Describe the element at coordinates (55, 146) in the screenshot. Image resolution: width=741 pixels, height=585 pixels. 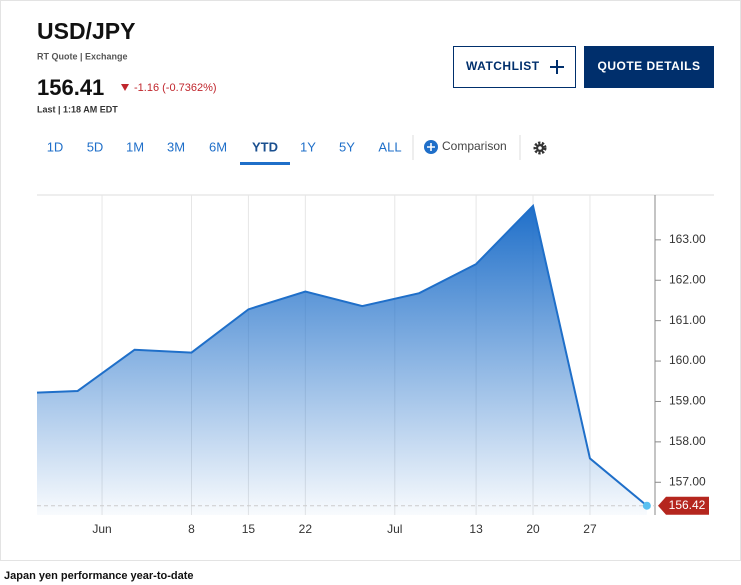
I see `tab: 1D` at that location.